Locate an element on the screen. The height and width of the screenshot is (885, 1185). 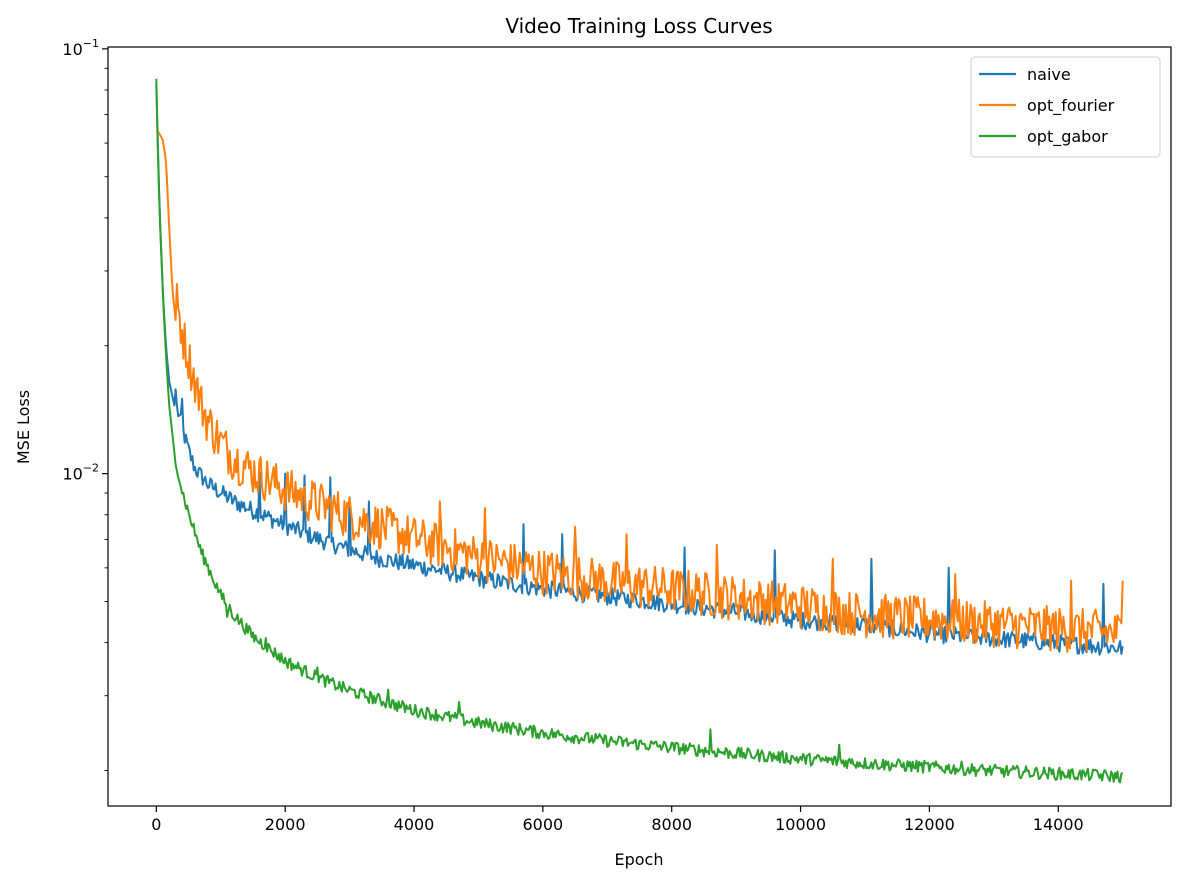
x-tick-label: 12000 is located at coordinates (929, 824).